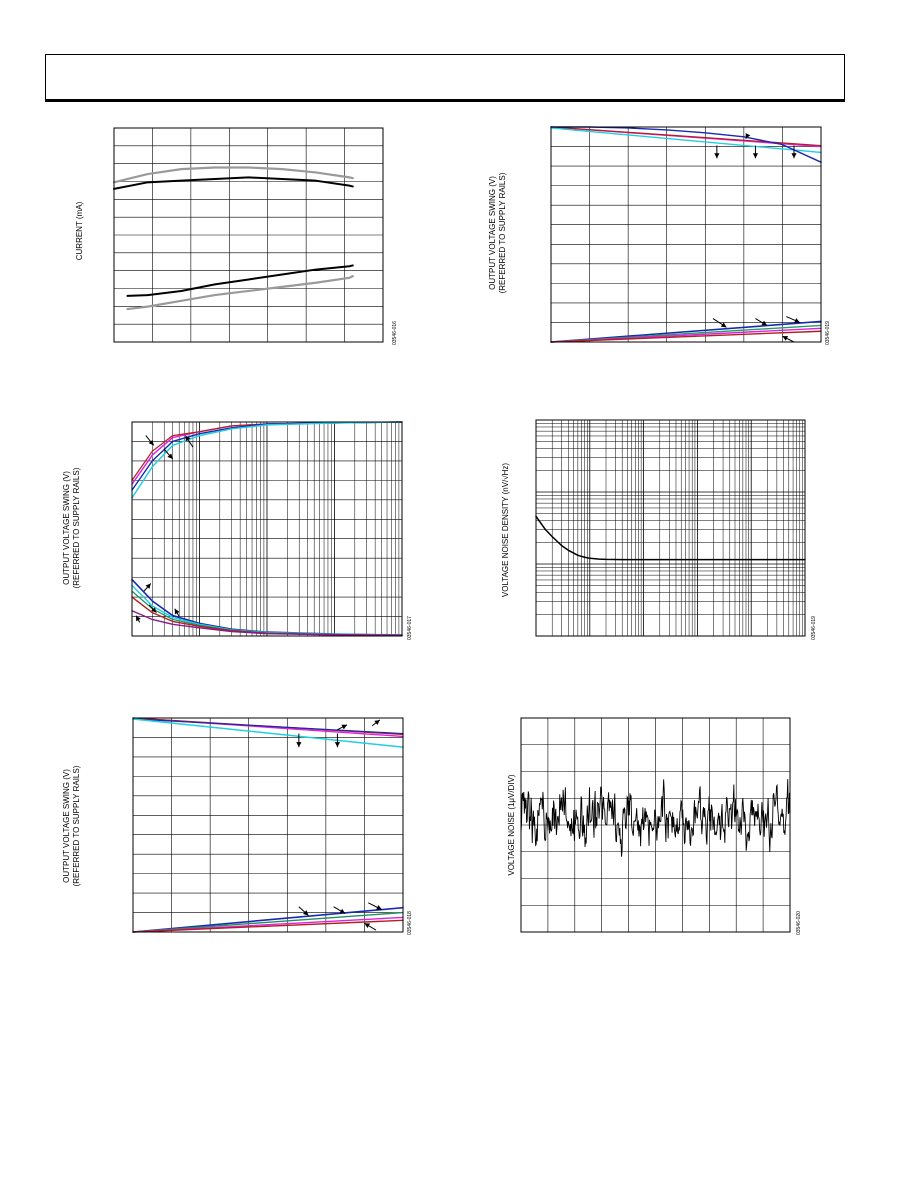  I want to click on noise-trace, so click(655, 818).